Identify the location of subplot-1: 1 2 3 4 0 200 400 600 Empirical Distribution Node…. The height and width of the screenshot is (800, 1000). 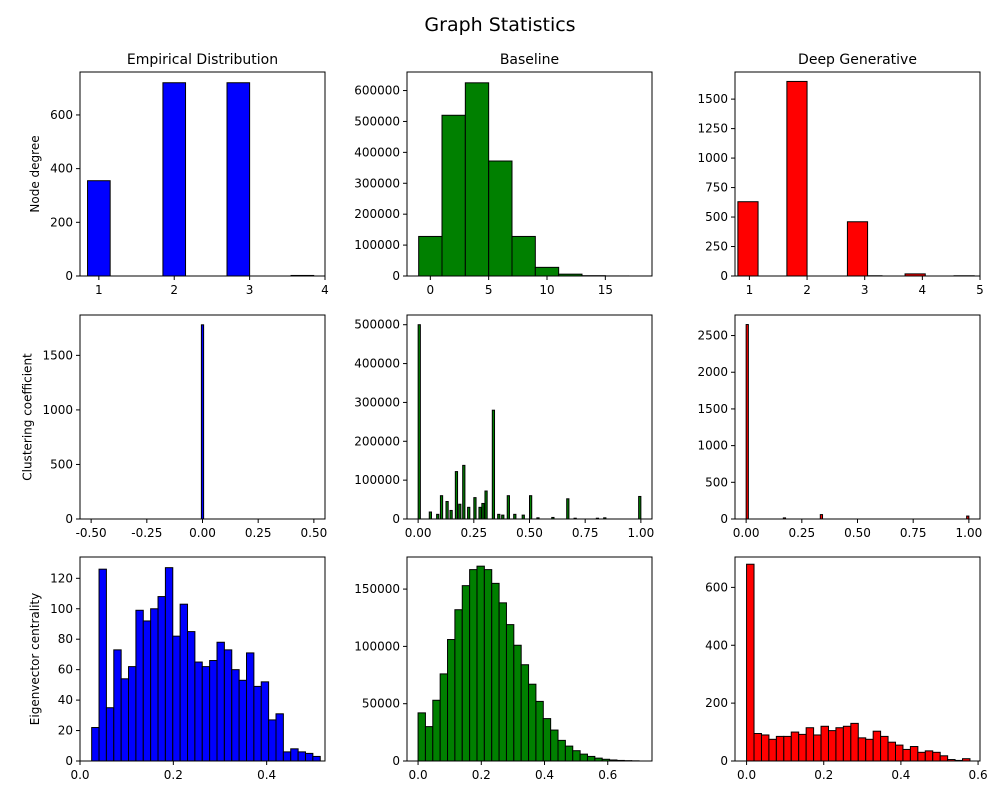
(178, 174).